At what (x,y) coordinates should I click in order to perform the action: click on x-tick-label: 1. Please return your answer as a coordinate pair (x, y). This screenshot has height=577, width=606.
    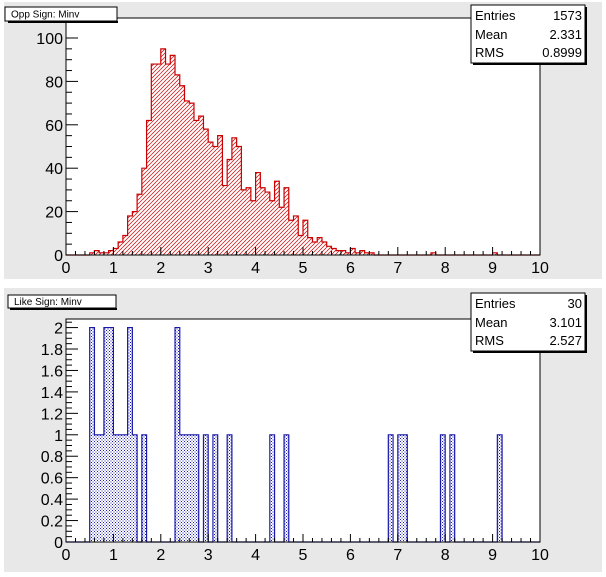
    Looking at the image, I should click on (113, 555).